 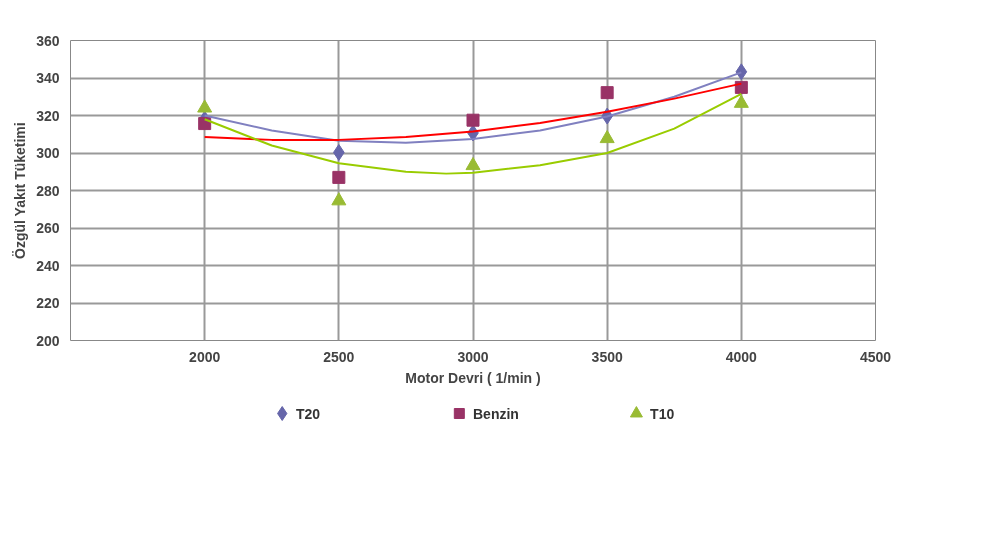 What do you see at coordinates (607, 356) in the screenshot?
I see `x-tick-label: 3500` at bounding box center [607, 356].